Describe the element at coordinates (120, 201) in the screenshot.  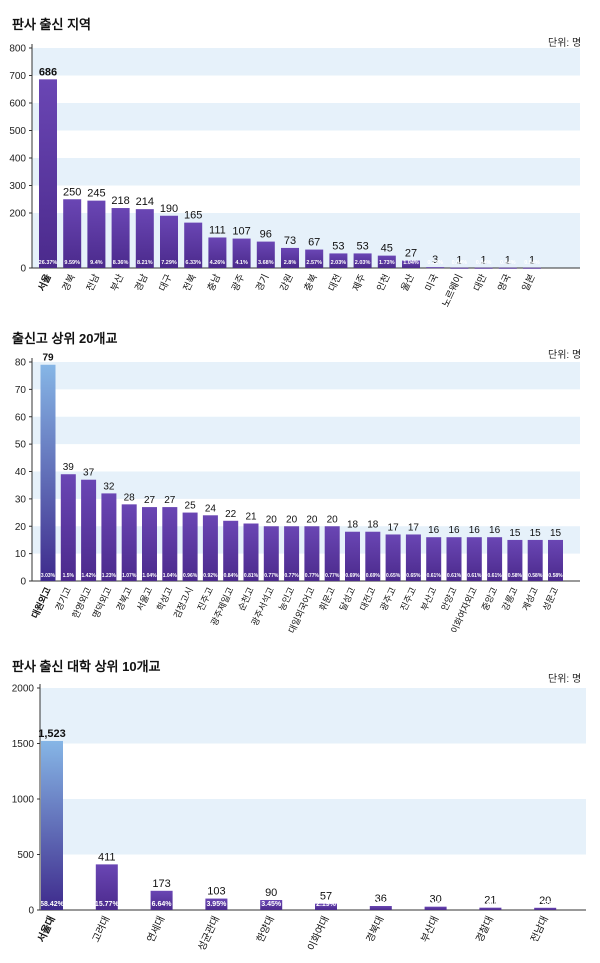
I see `value-label: 218` at that location.